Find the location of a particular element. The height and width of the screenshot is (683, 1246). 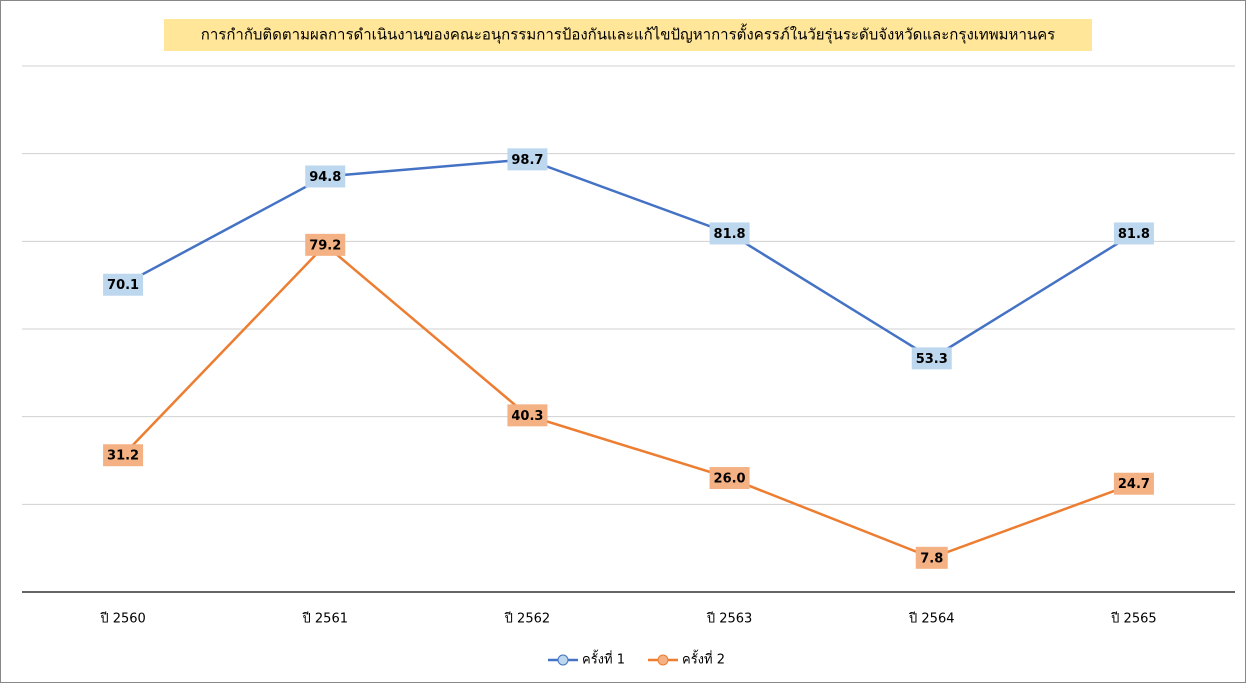

value-label: 53.3 is located at coordinates (932, 359).